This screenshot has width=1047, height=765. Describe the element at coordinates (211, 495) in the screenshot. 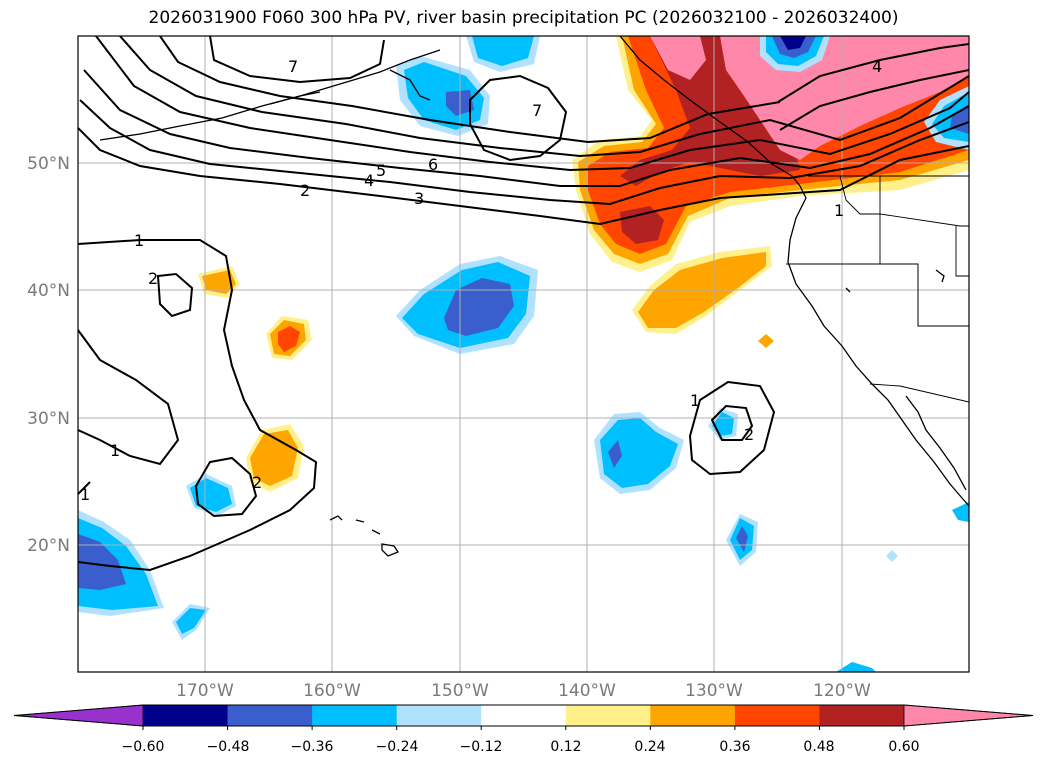

I see `negative-region-west-hawaii-inner` at that location.